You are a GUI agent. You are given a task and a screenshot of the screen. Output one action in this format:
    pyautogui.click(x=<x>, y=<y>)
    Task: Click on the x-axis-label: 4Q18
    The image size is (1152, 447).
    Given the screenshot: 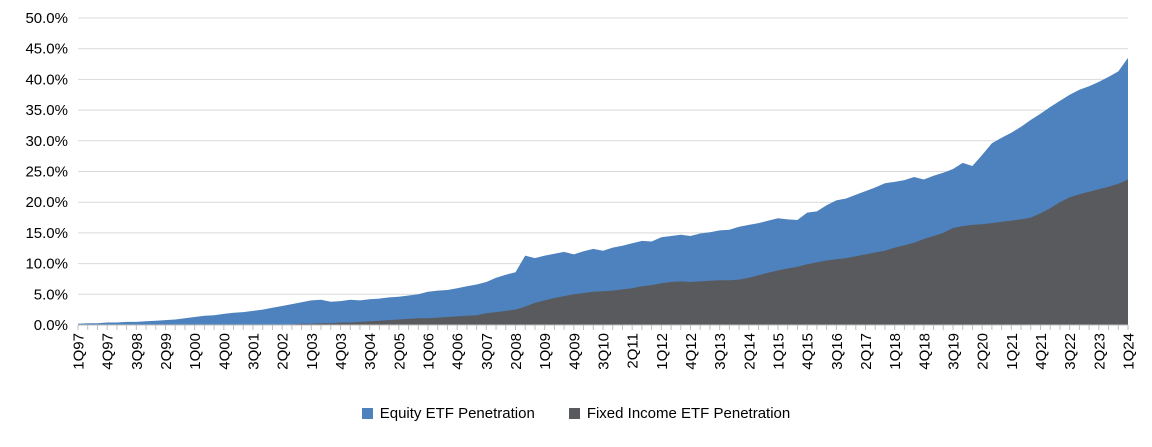 What is the action you would take?
    pyautogui.click(x=924, y=351)
    